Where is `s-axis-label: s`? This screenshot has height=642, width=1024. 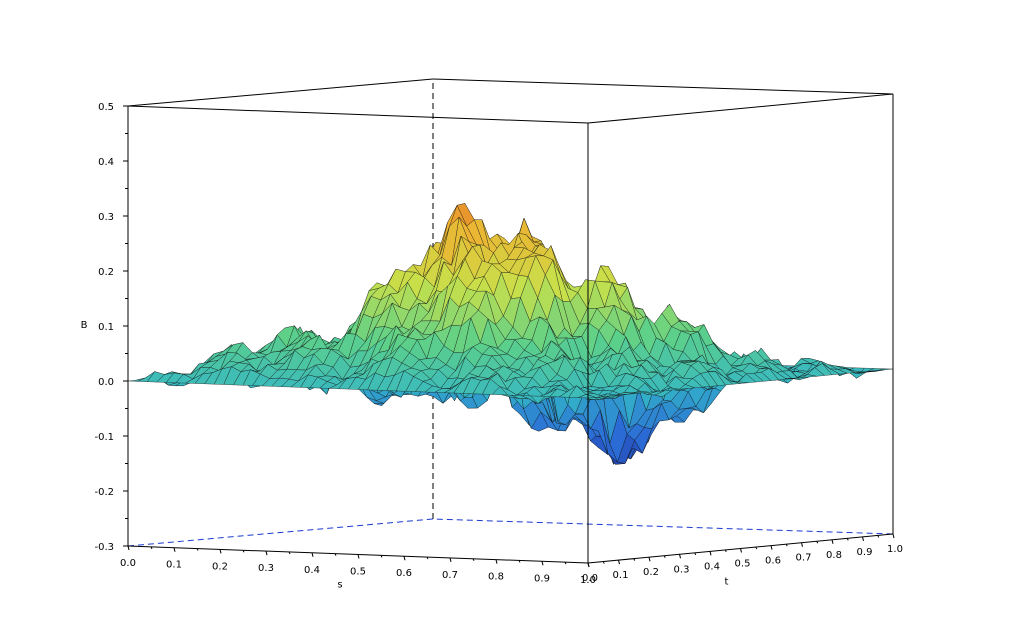
s-axis-label: s is located at coordinates (339, 585).